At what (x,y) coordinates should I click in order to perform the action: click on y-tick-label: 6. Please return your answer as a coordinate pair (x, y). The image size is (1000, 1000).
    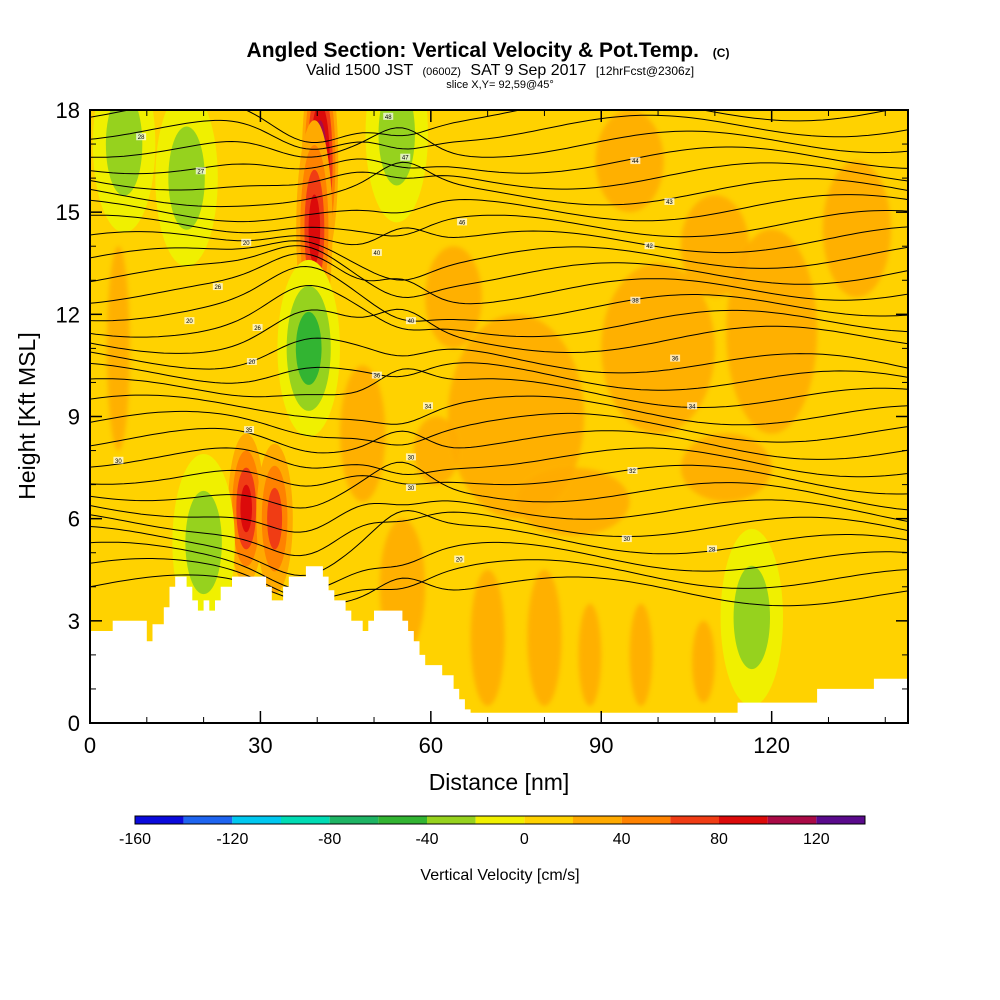
    Looking at the image, I should click on (74, 519).